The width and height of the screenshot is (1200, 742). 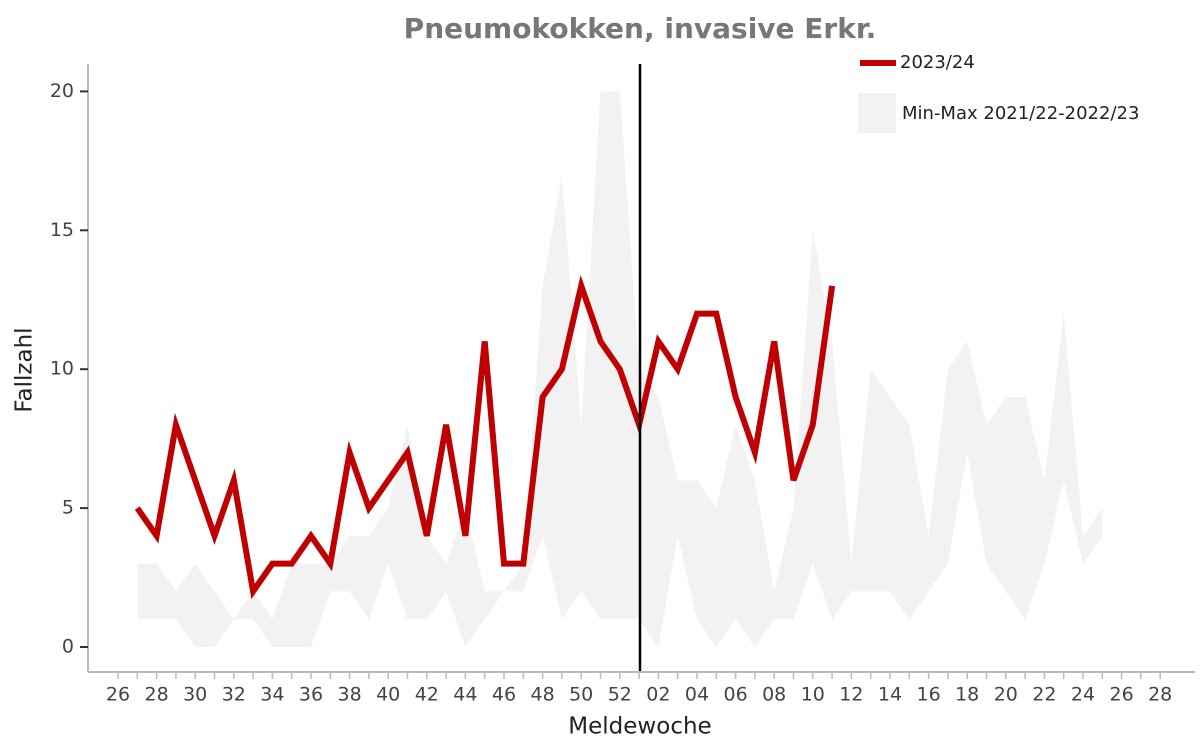 What do you see at coordinates (937, 62) in the screenshot?
I see `legend-label: 2023/24` at bounding box center [937, 62].